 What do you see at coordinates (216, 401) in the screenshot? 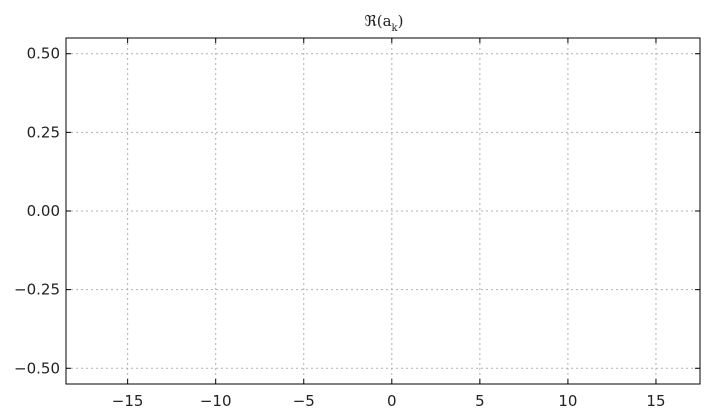
I see `x-tick-label: −10` at bounding box center [216, 401].